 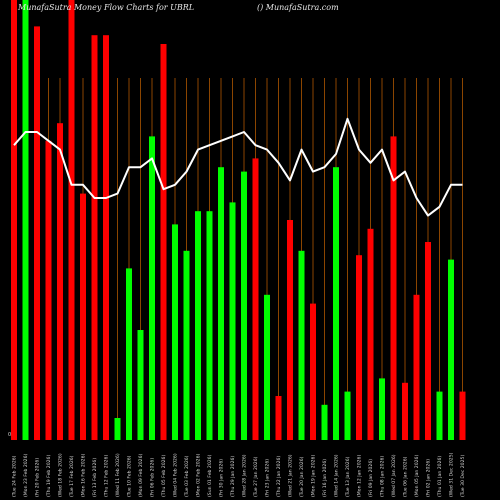 What do you see at coordinates (417, 476) in the screenshot?
I see `x-tick-label: (Mon 05 Jan 2026)` at bounding box center [417, 476].